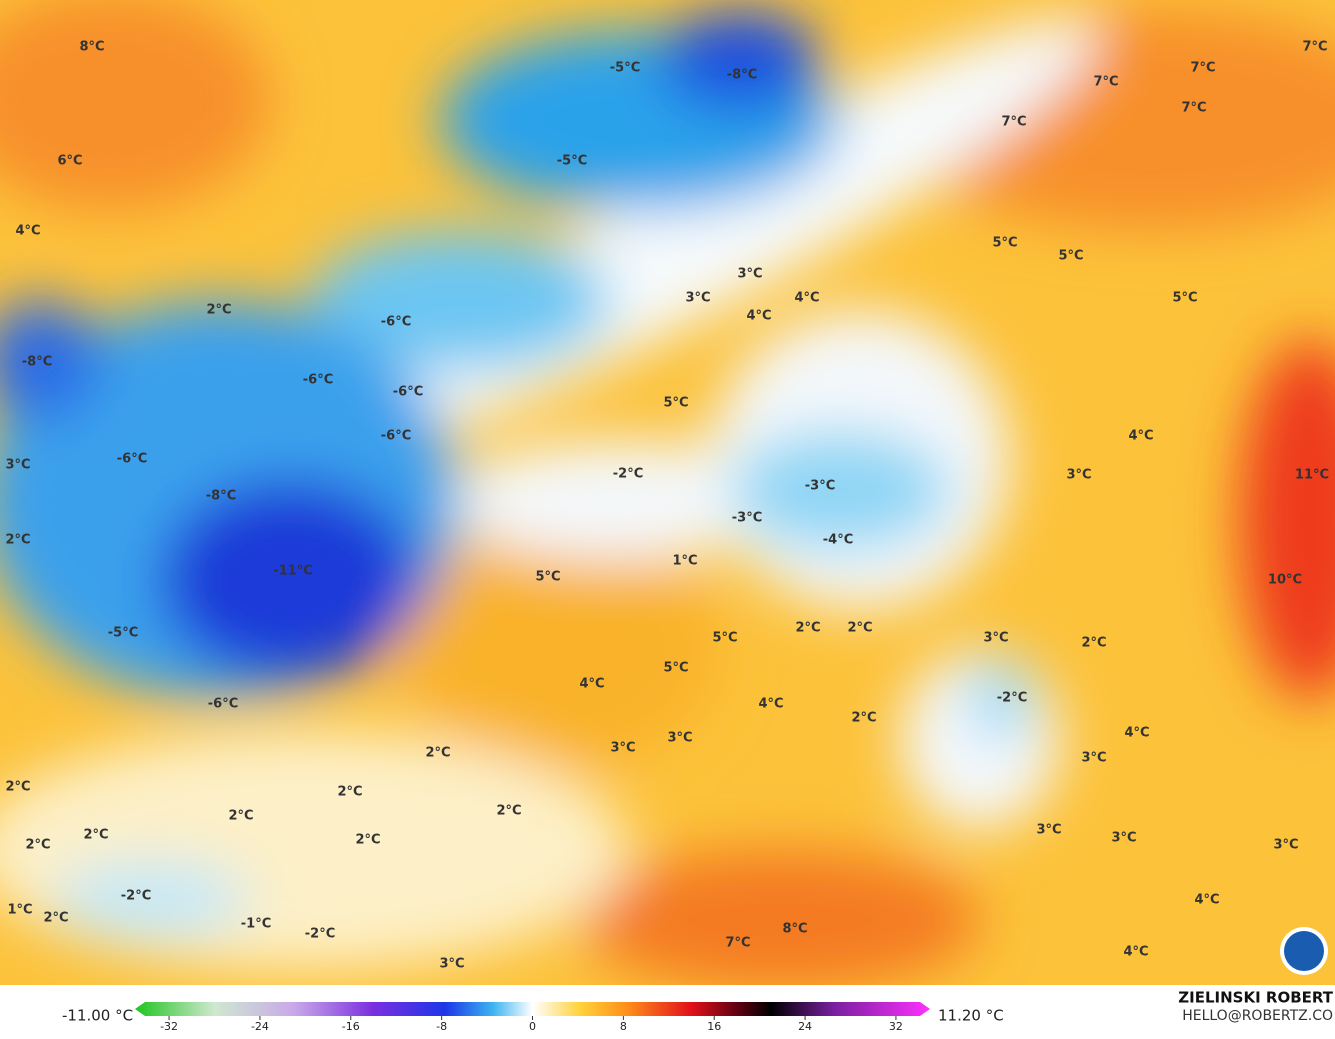 Image resolution: width=1335 pixels, height=1039 pixels. What do you see at coordinates (293, 571) in the screenshot?
I see `temperature-label: -11°C` at bounding box center [293, 571].